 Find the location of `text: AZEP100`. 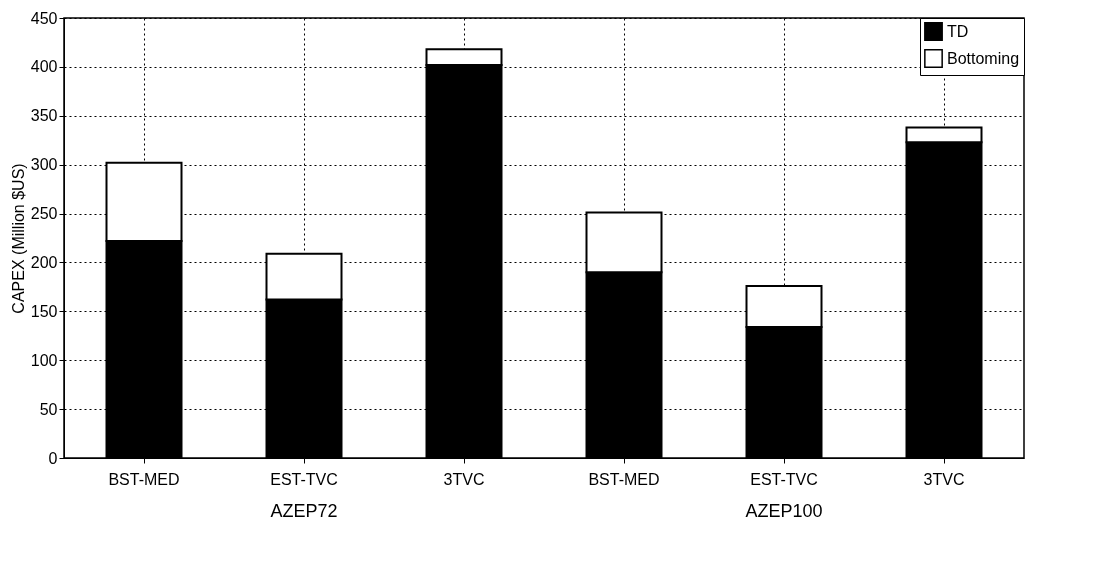

text: AZEP100 is located at coordinates (784, 511).